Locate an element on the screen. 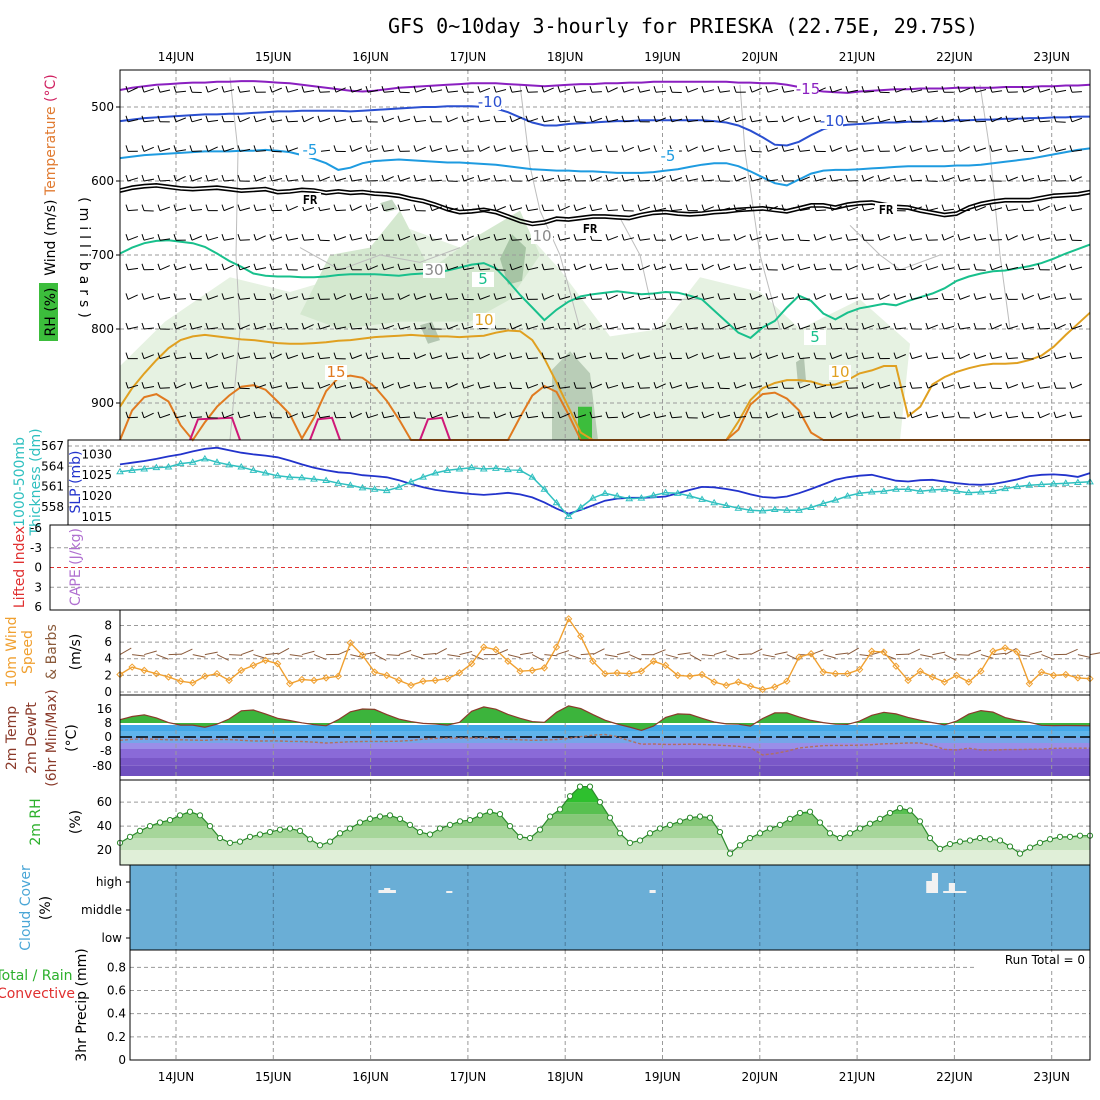 This screenshot has width=1100, height=1100. contour-label-bg is located at coordinates (434, 270).